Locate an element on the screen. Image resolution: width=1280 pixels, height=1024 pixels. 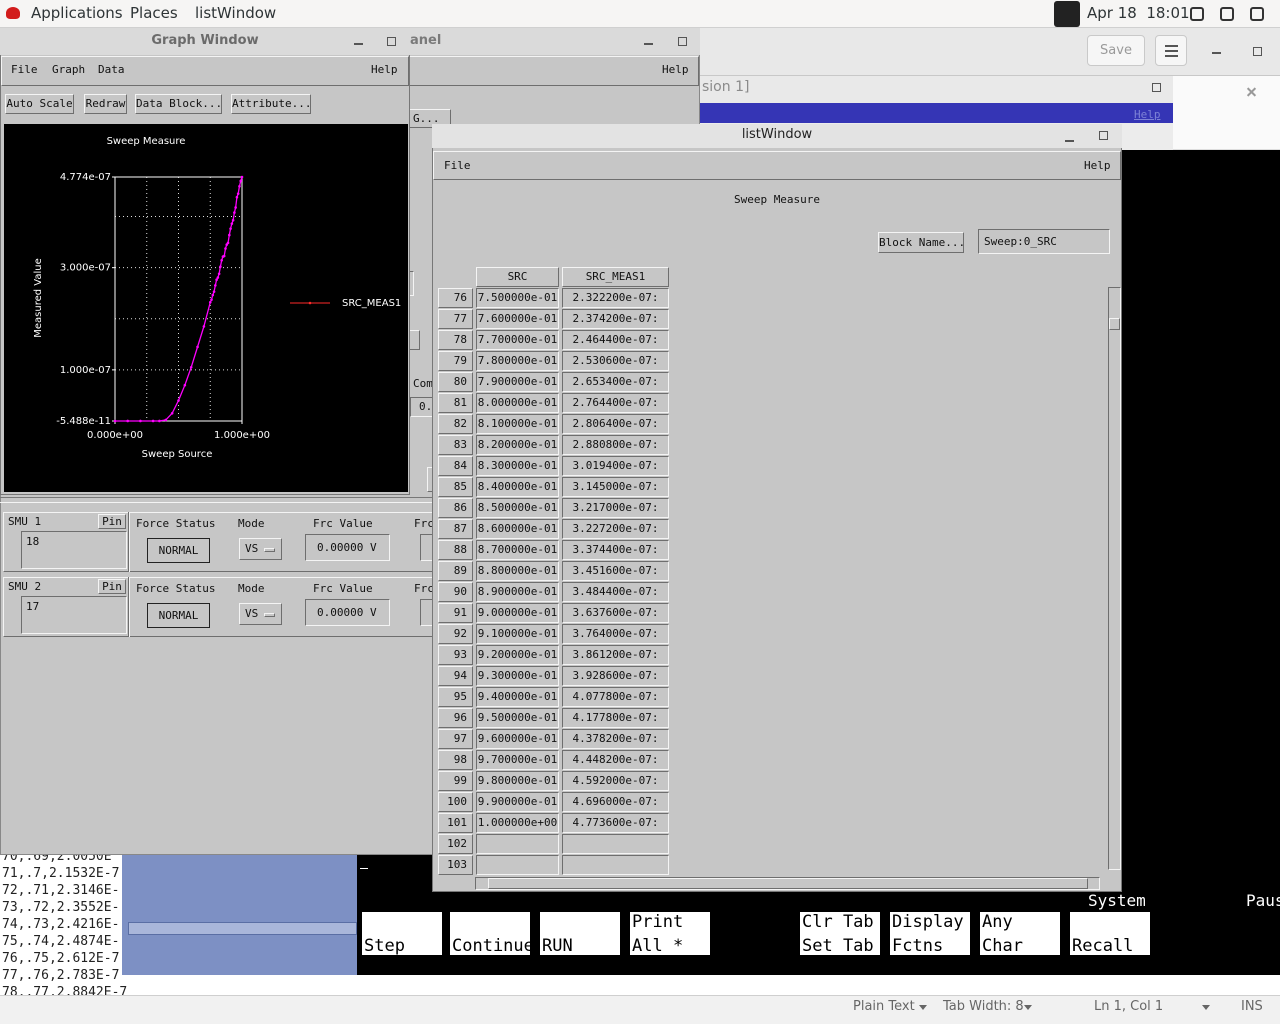
save-button: Save is located at coordinates (1116, 50).